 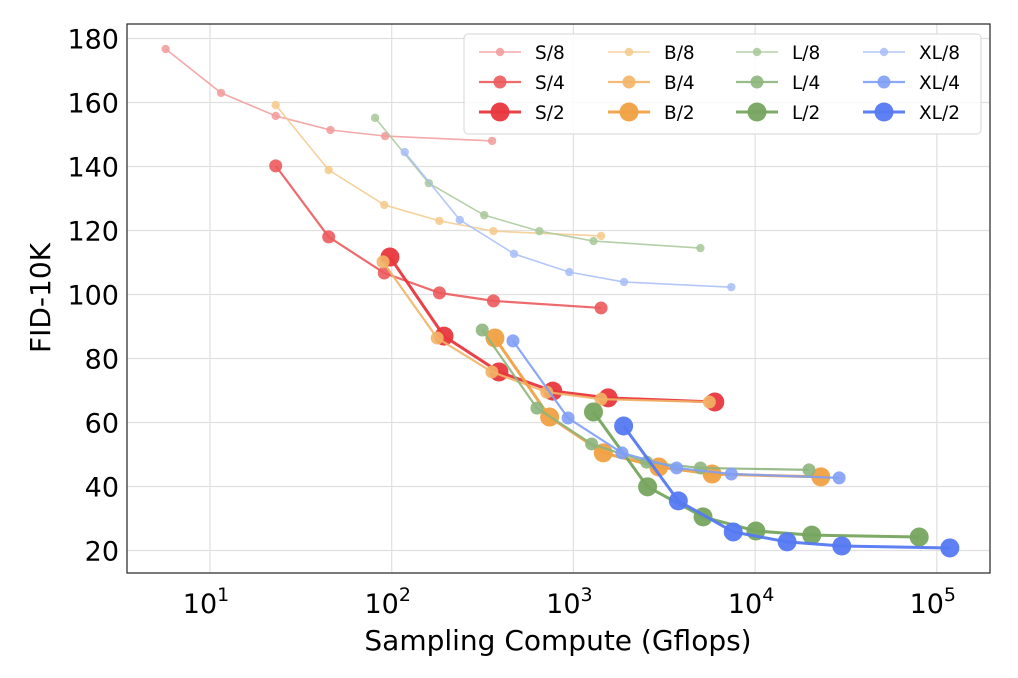 I want to click on legend-item: L/2, so click(x=778, y=113).